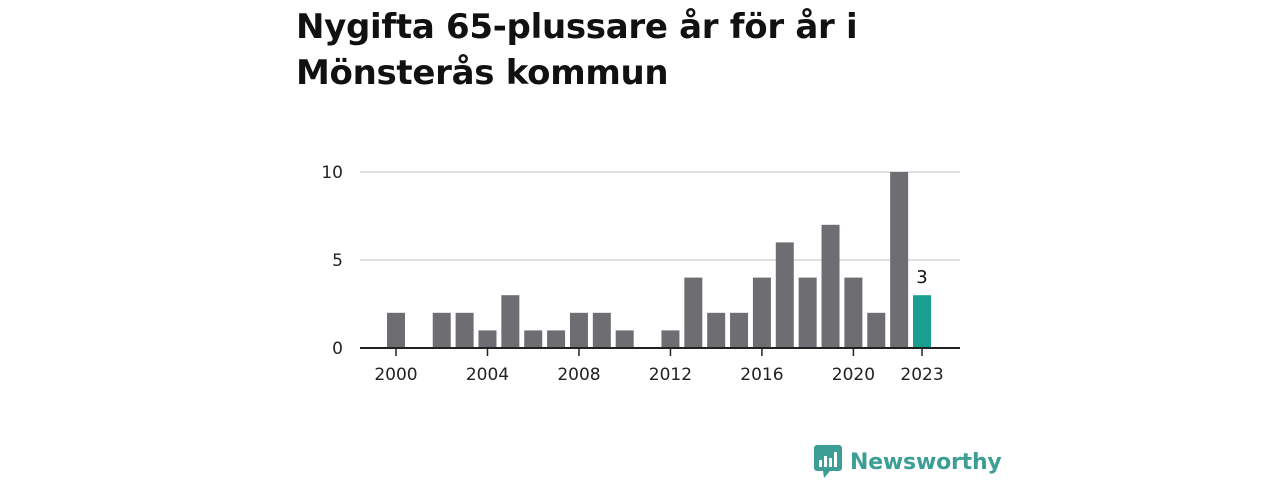  Describe the element at coordinates (337, 349) in the screenshot. I see `y-tick-label: 0` at that location.